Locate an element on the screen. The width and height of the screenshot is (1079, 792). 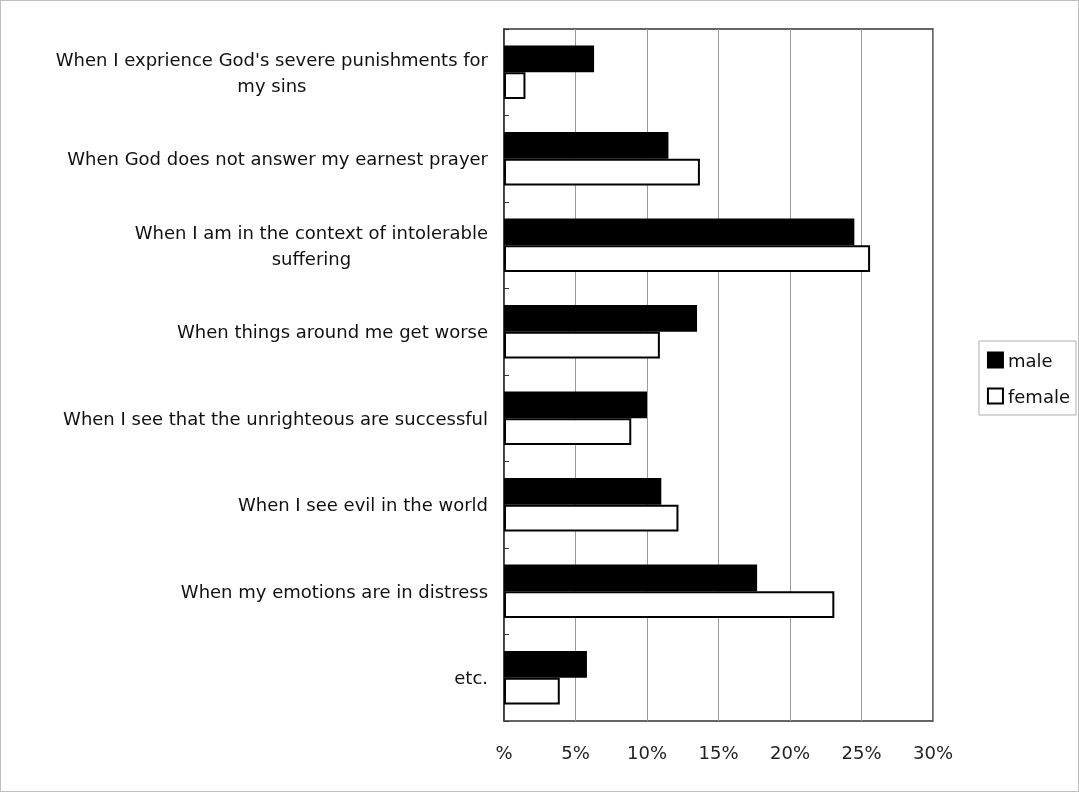
legend-label: female is located at coordinates (1039, 396).